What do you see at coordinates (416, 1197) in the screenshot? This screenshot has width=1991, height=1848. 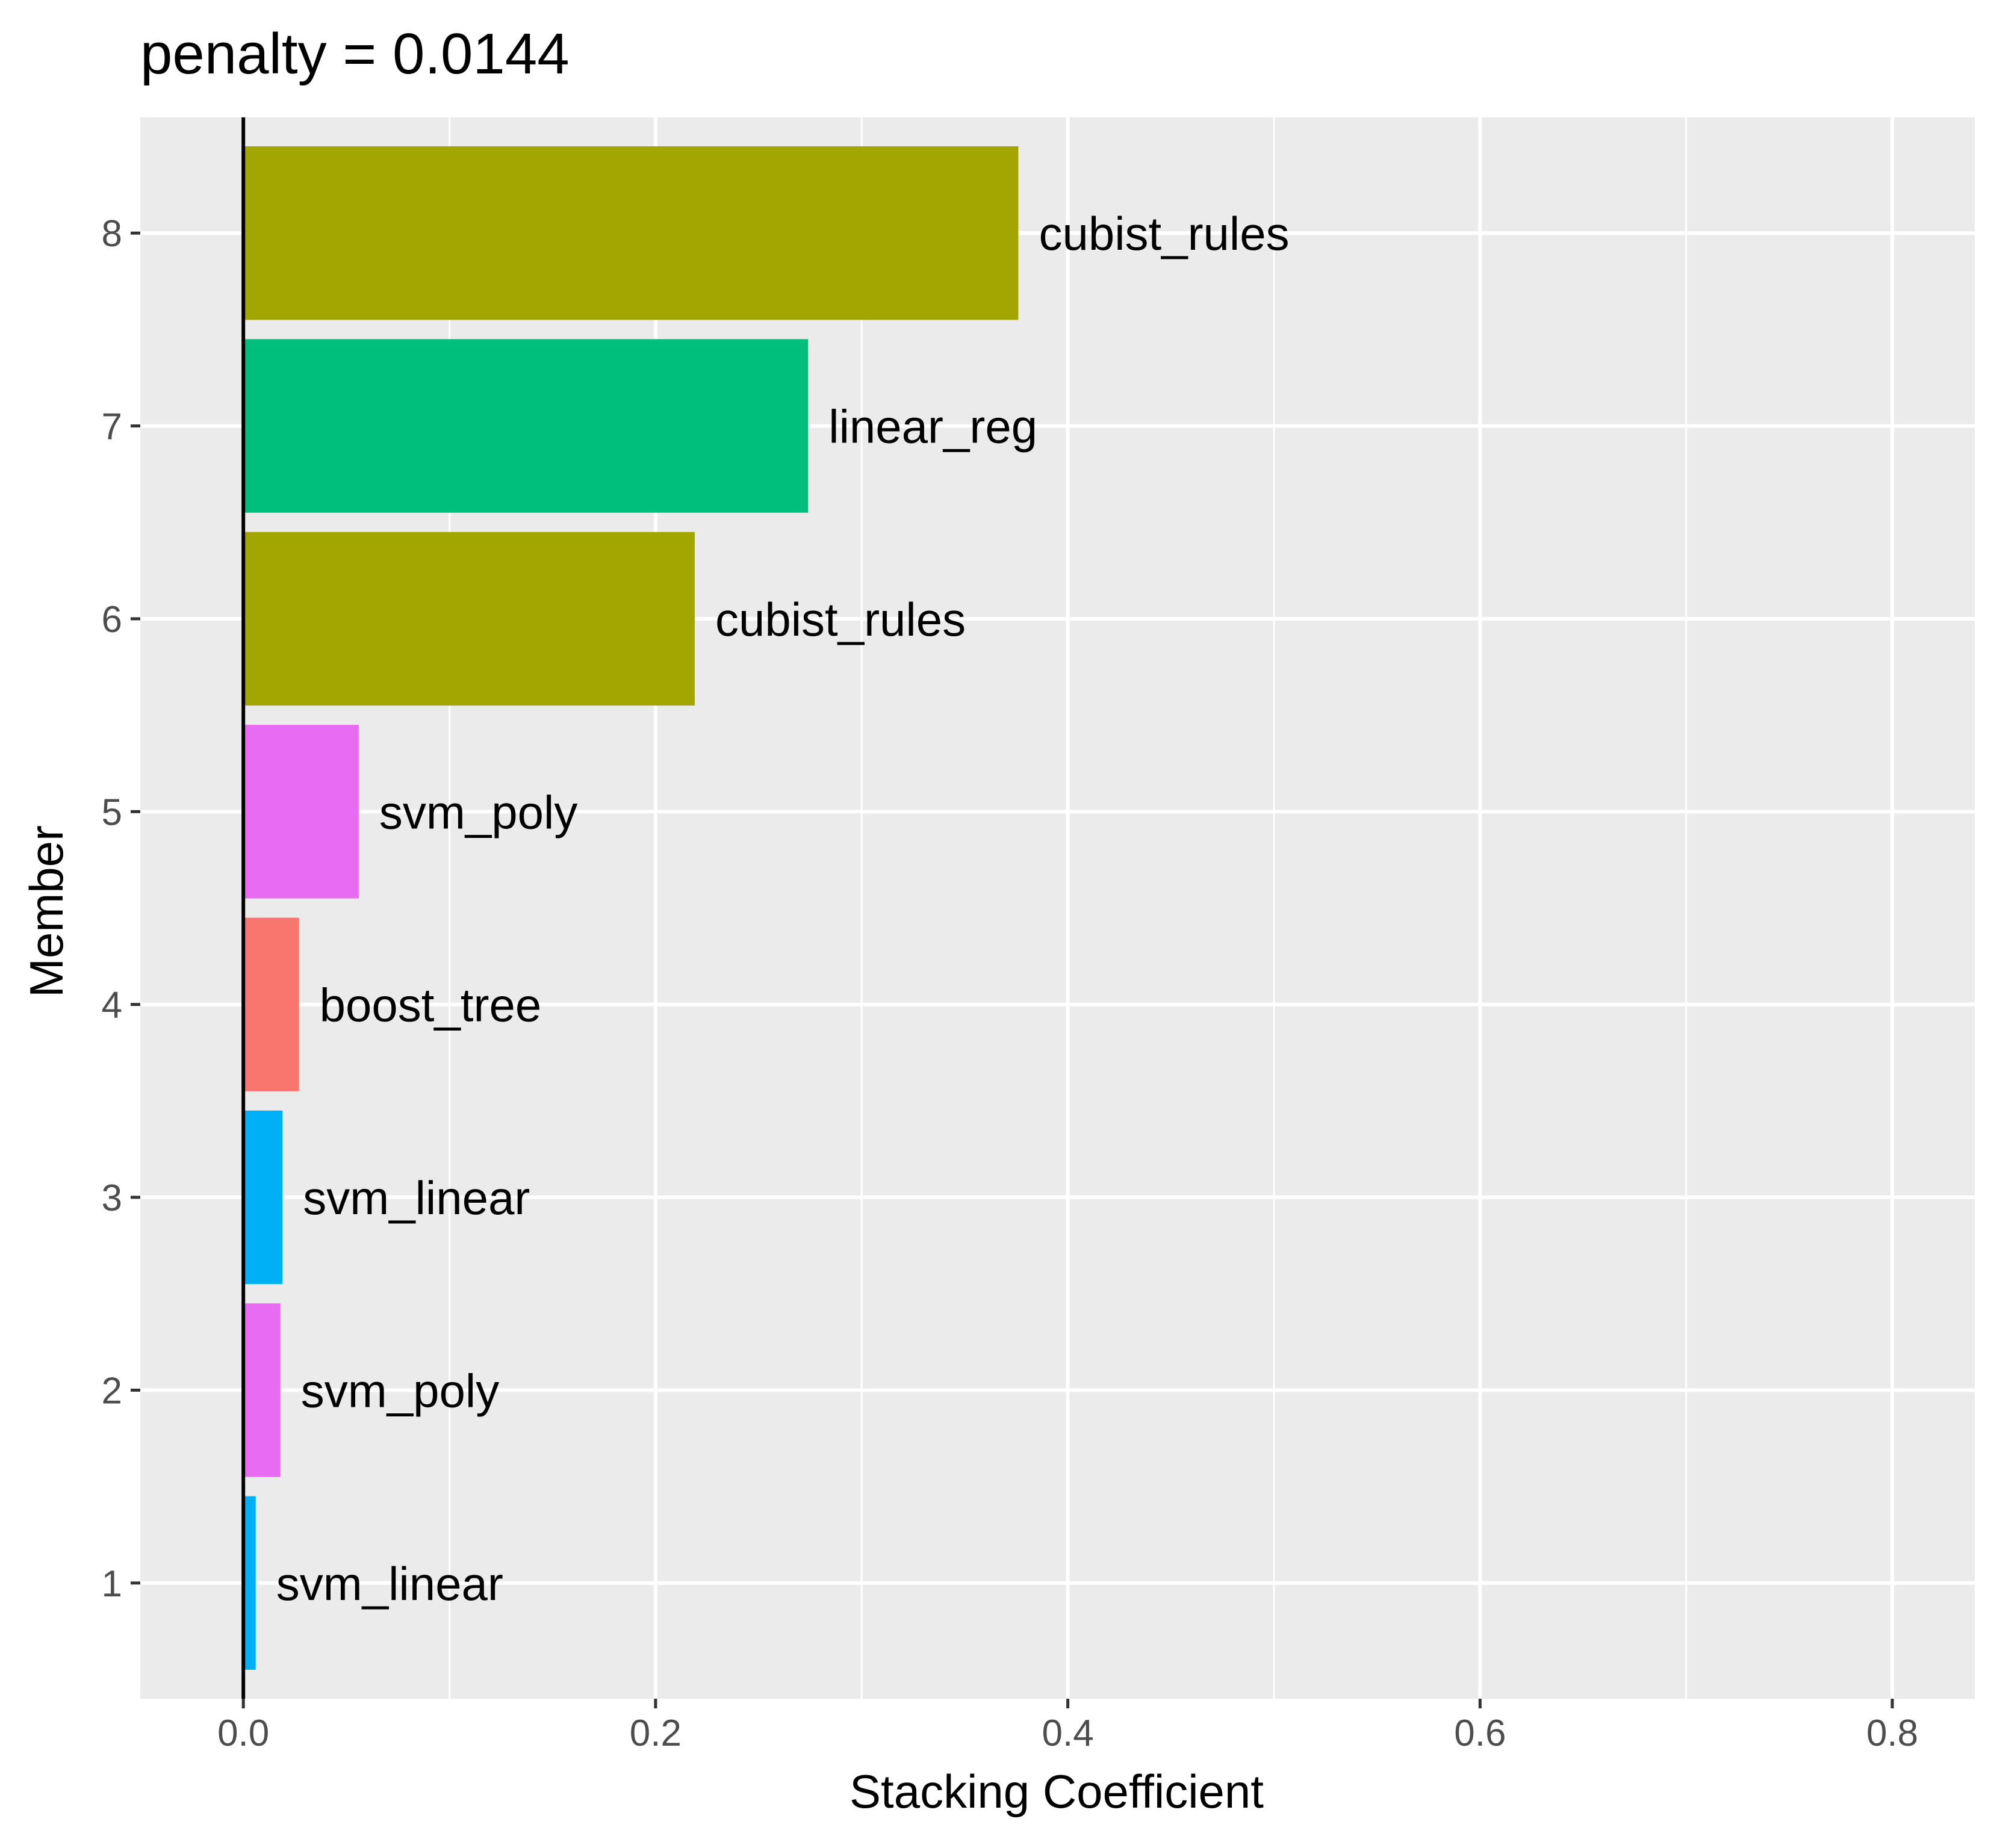 I see `bar-label-member-3: svm_linear` at bounding box center [416, 1197].